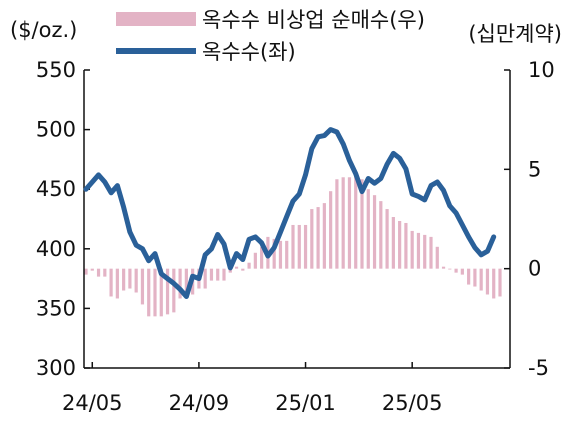 The height and width of the screenshot is (426, 570). I want to click on legend-item-bar: 옥수수 비상업 순매수(우), so click(270, 19).